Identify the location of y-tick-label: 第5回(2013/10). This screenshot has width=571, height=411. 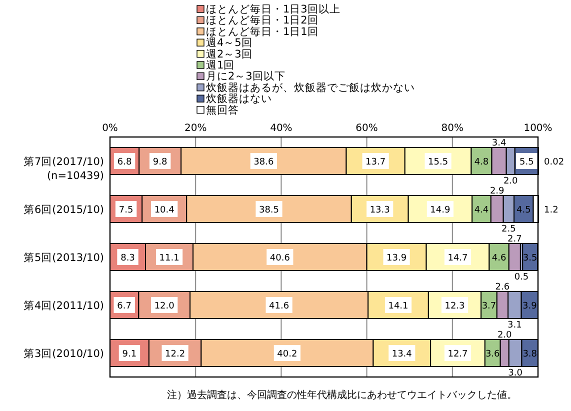
(64, 258).